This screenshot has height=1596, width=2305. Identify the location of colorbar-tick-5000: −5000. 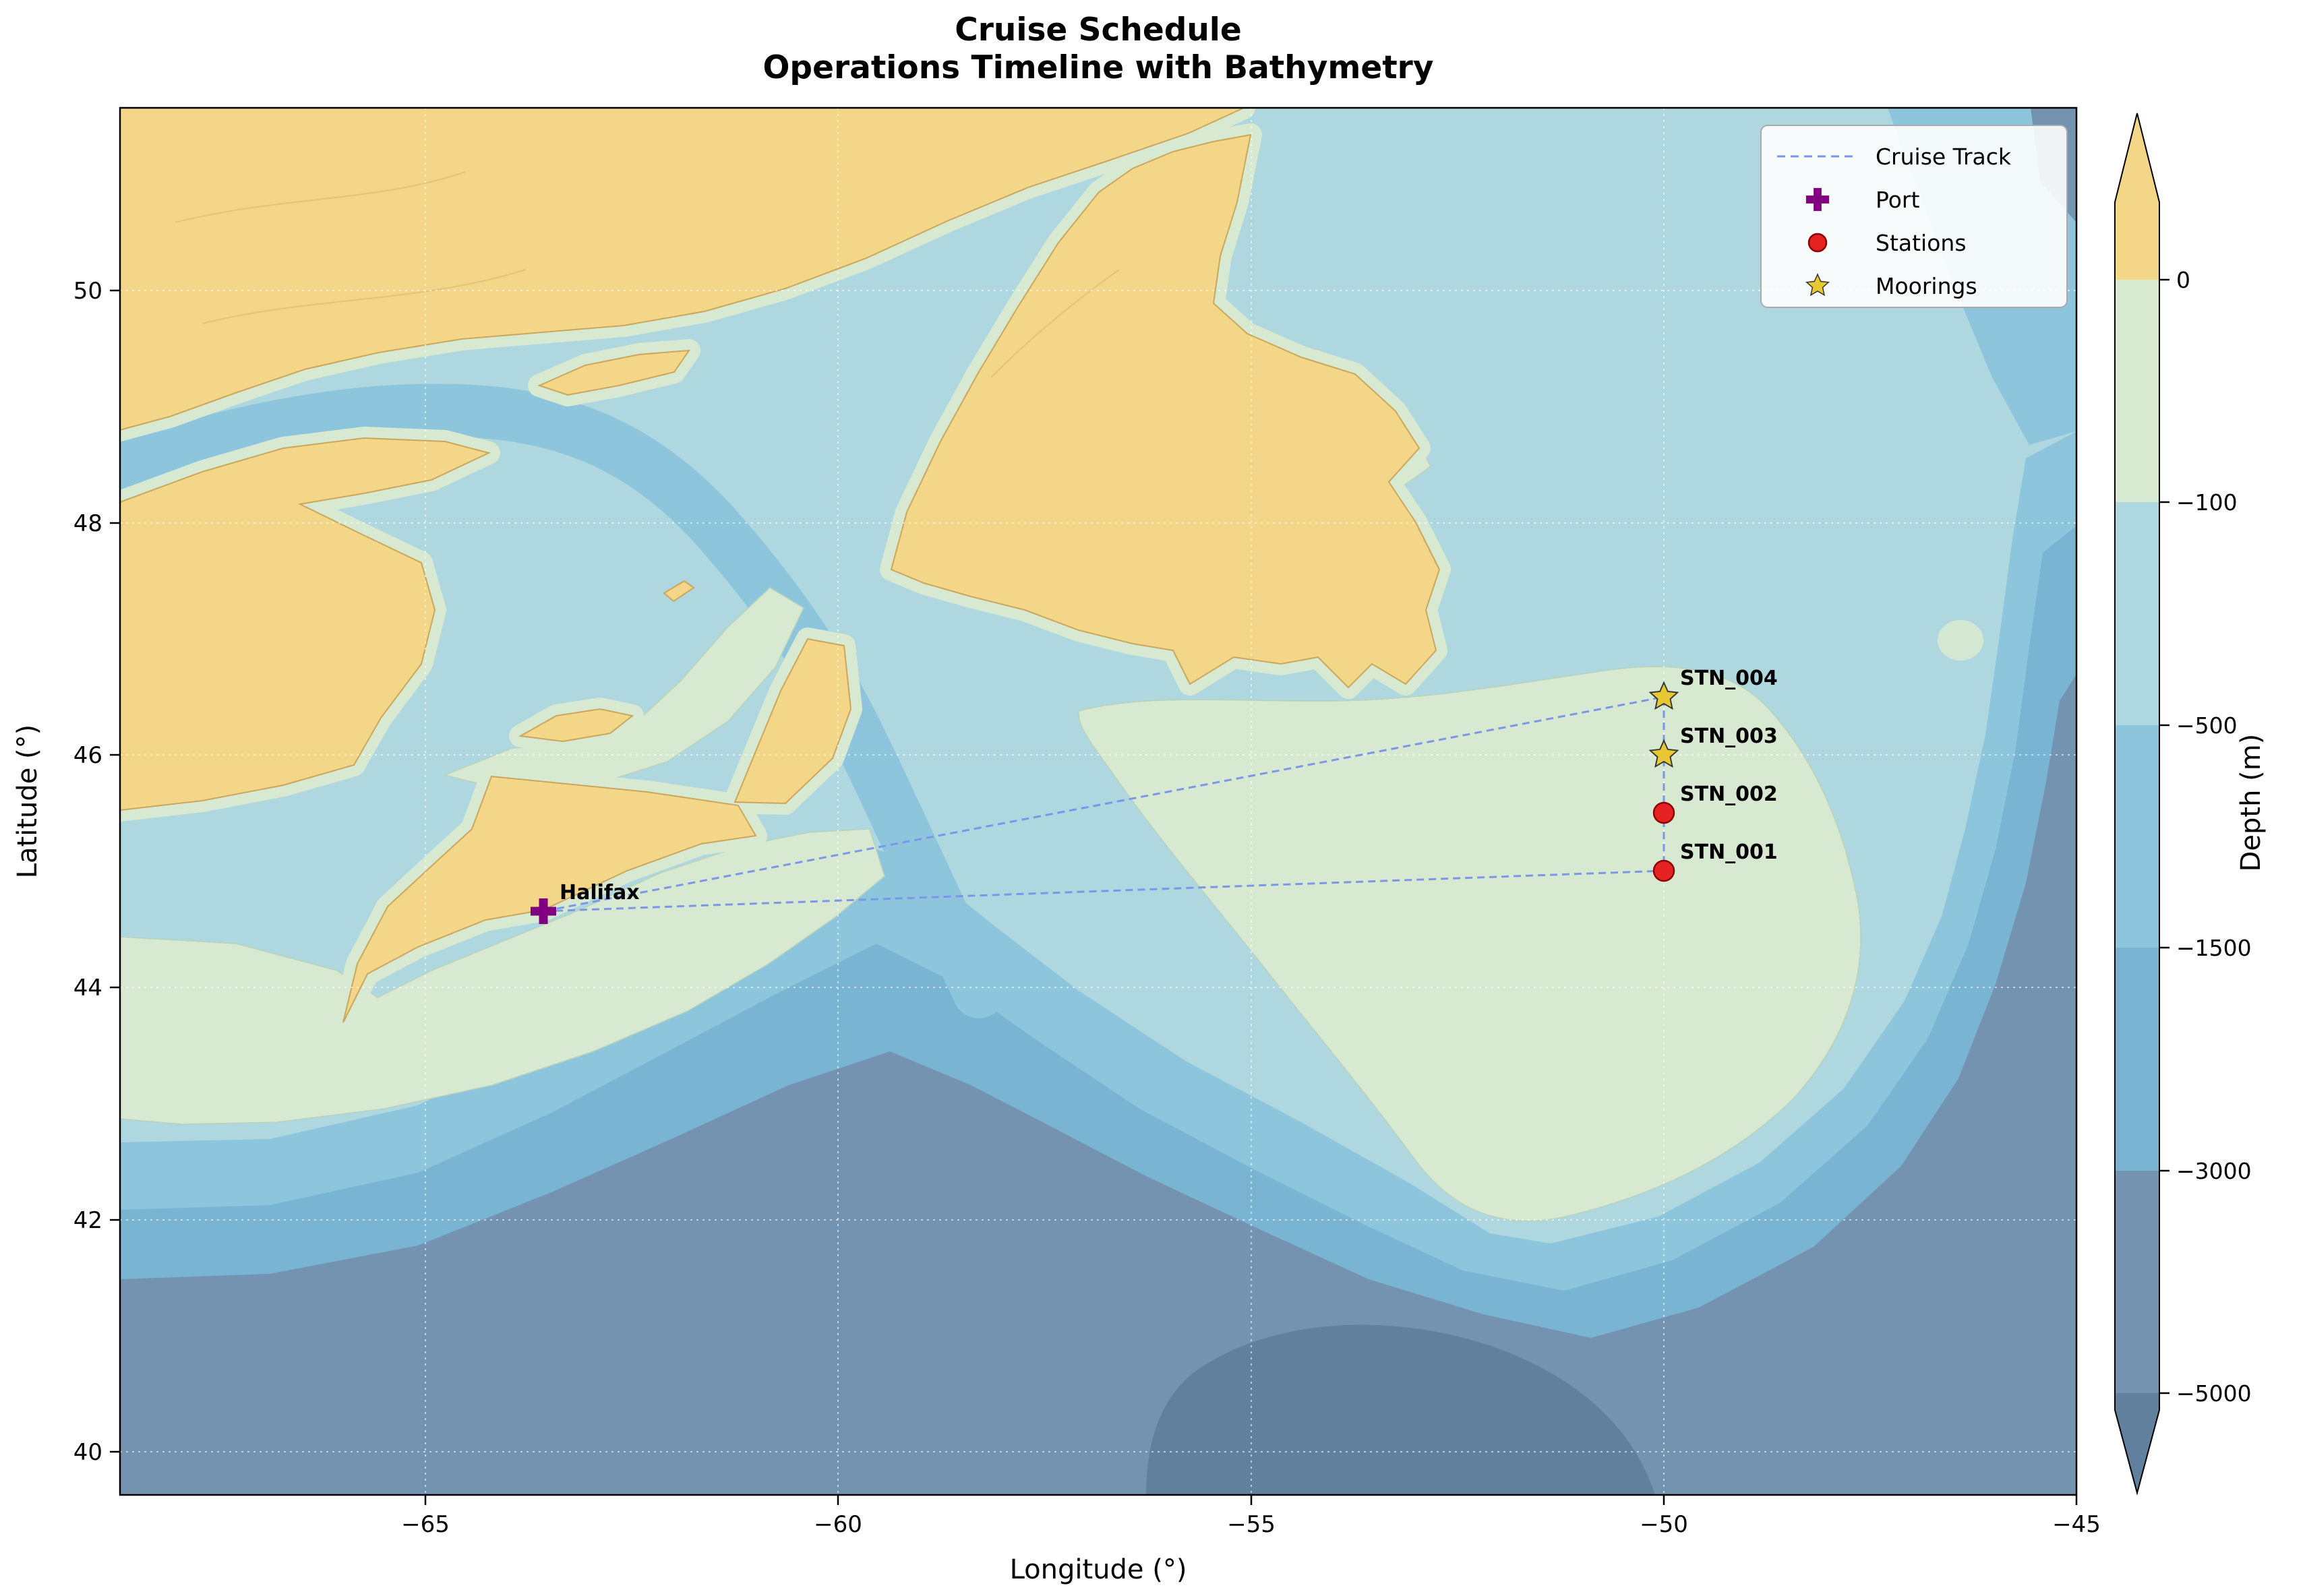
(2214, 1393).